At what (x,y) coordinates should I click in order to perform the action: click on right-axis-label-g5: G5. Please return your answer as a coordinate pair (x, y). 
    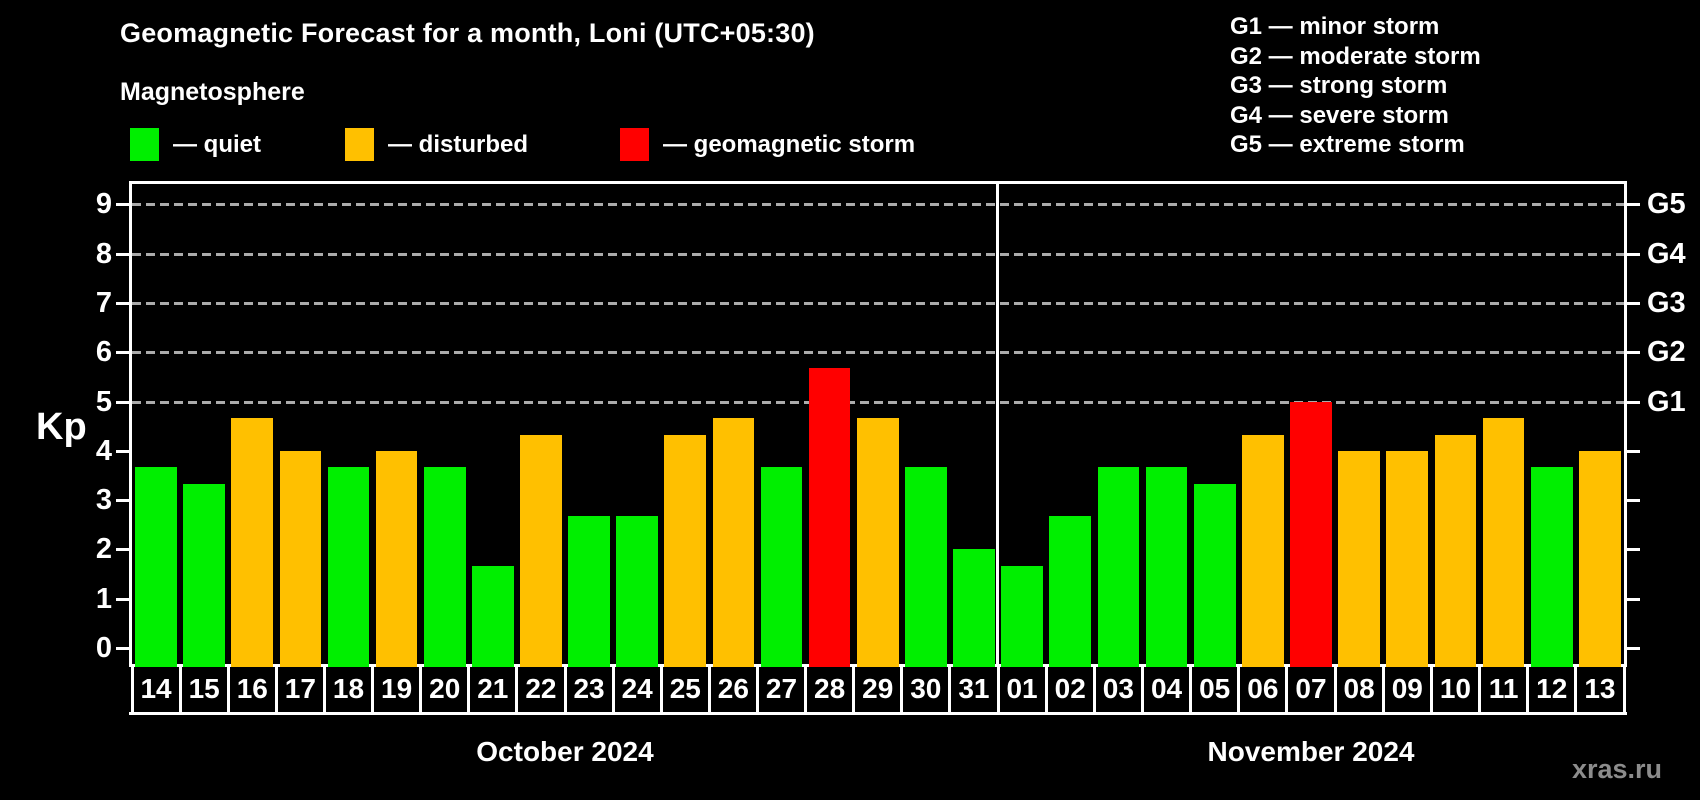
    Looking at the image, I should click on (1666, 204).